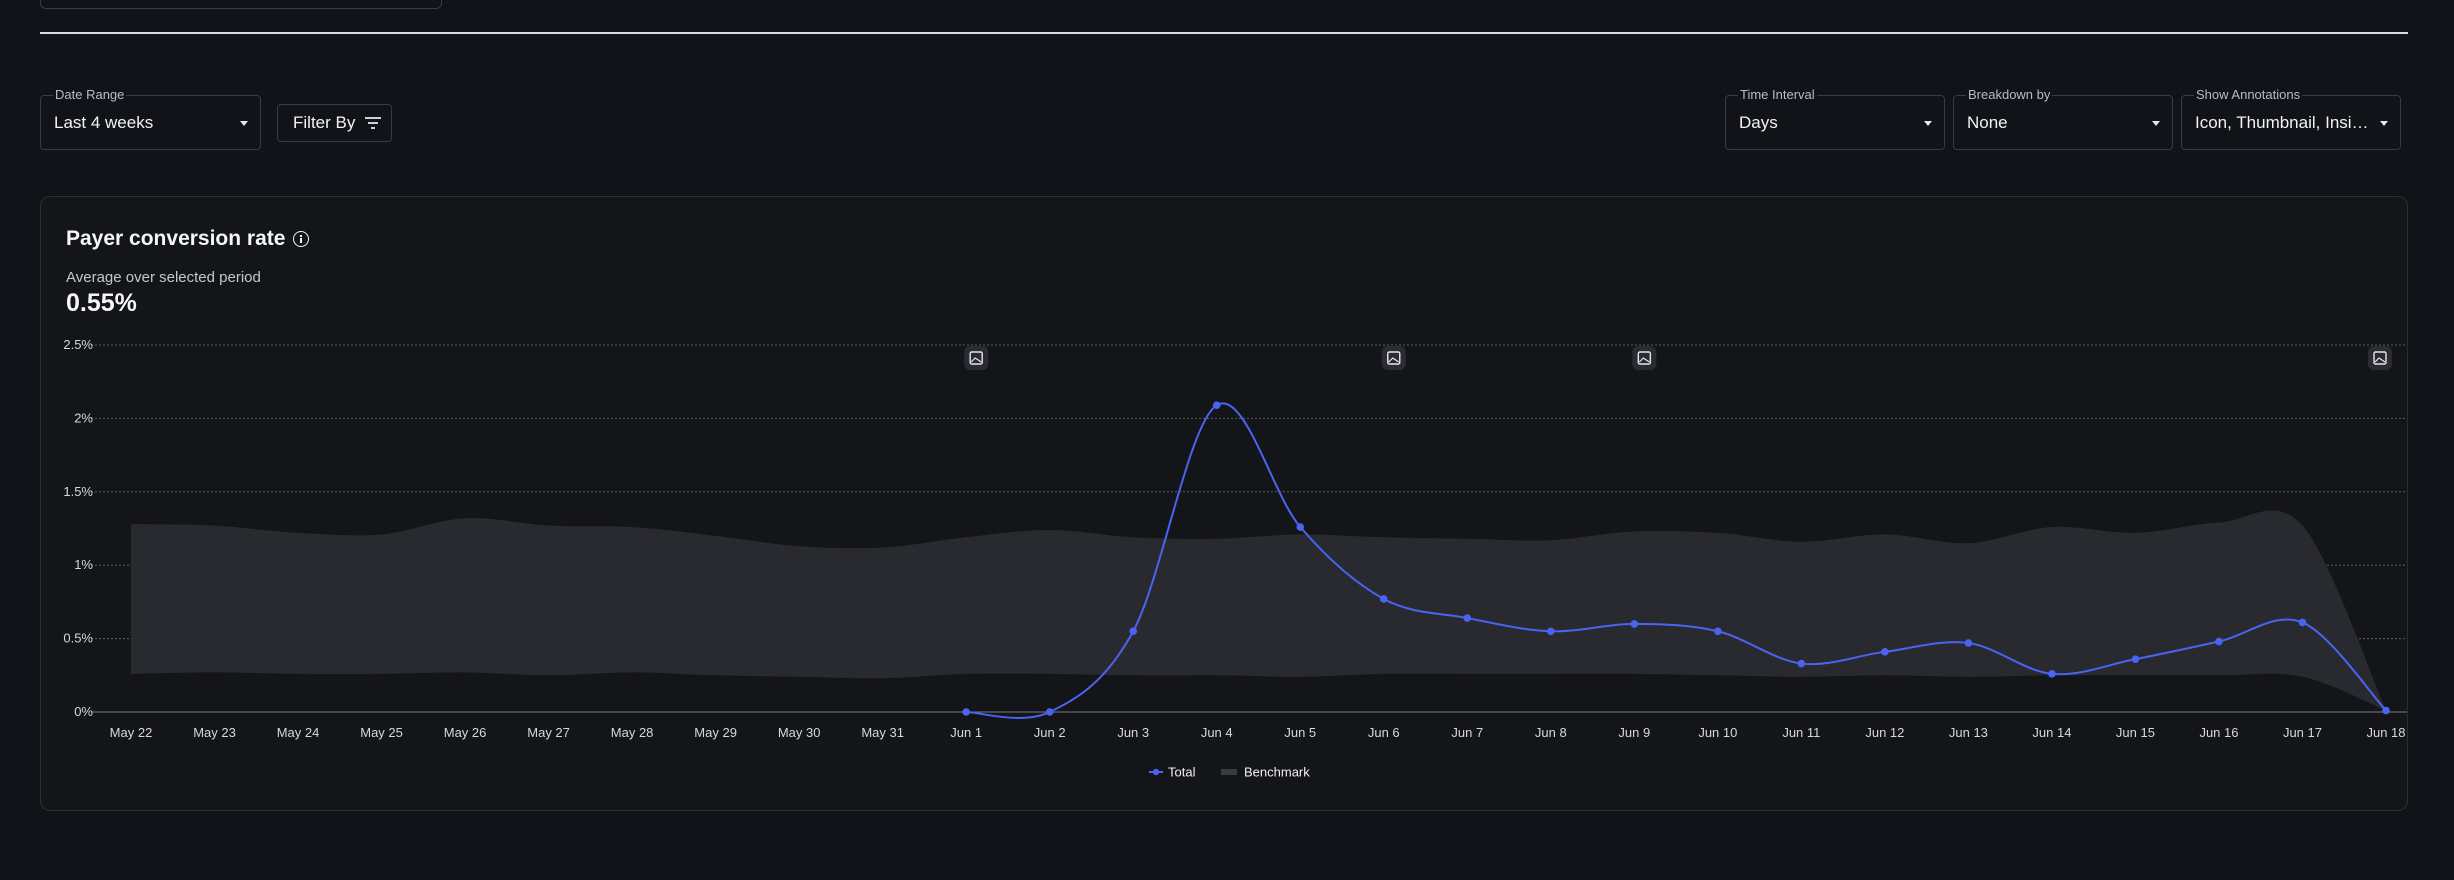 Image resolution: width=2454 pixels, height=880 pixels. What do you see at coordinates (2135, 732) in the screenshot?
I see `x-tick-label: Jun 15` at bounding box center [2135, 732].